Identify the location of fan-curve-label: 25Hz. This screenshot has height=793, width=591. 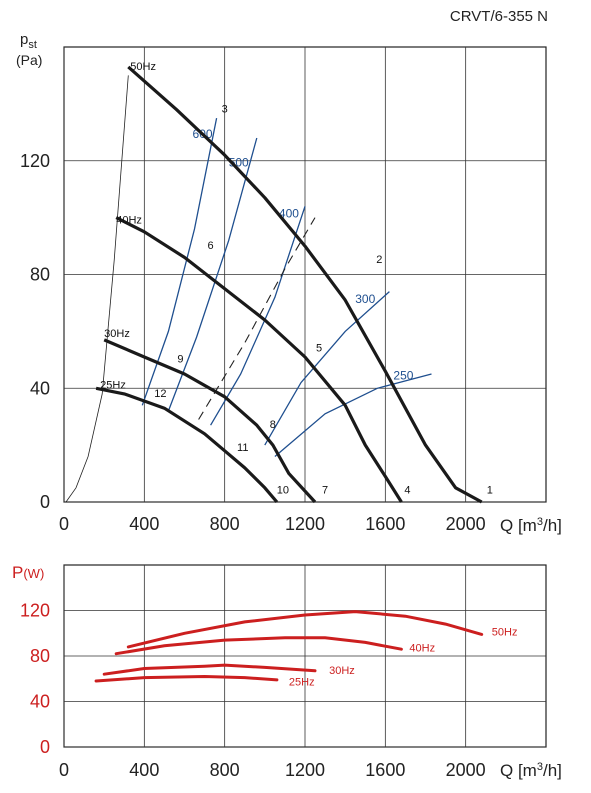
(113, 385).